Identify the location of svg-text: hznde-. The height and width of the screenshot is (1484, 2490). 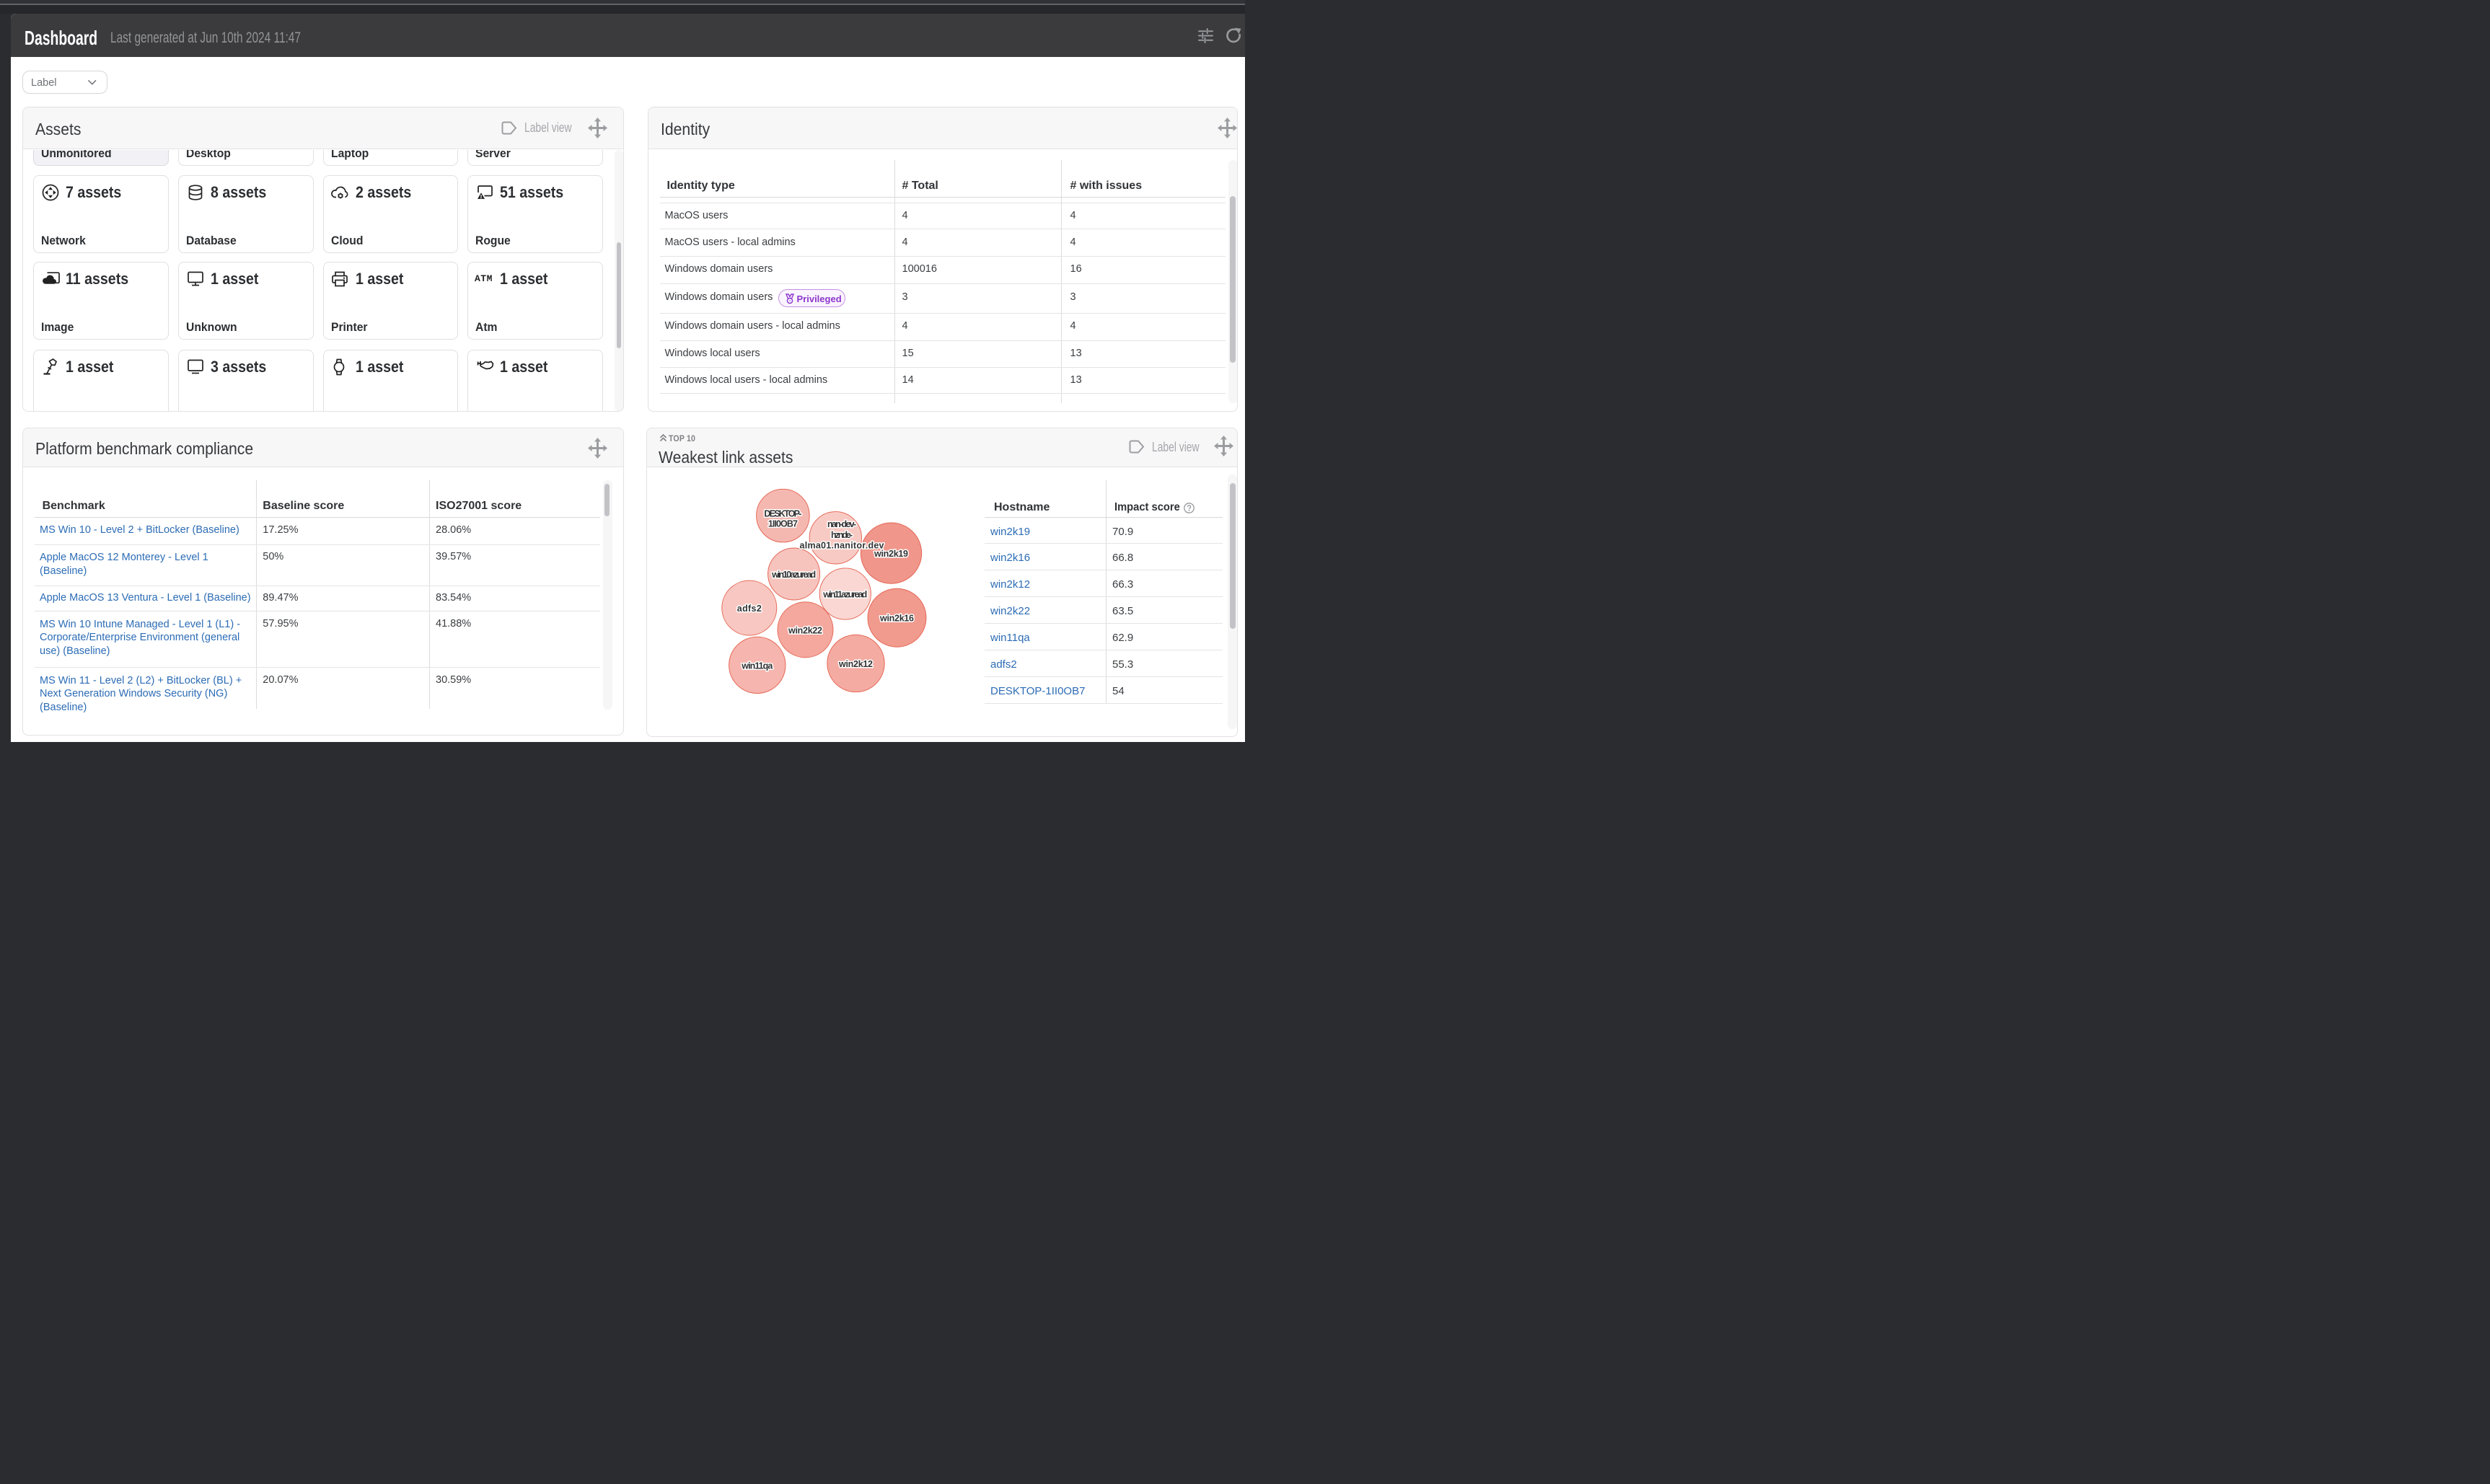
(842, 535).